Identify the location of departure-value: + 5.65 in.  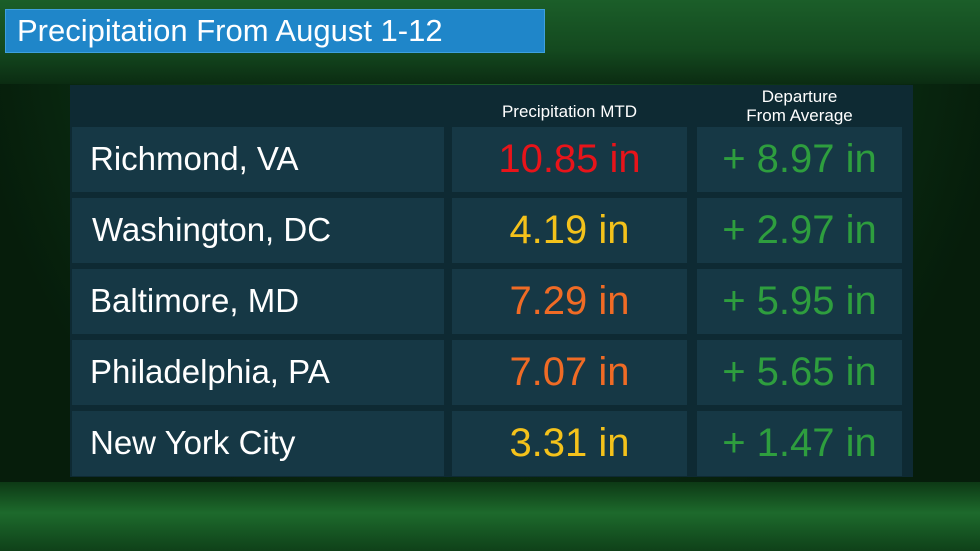
(799, 372).